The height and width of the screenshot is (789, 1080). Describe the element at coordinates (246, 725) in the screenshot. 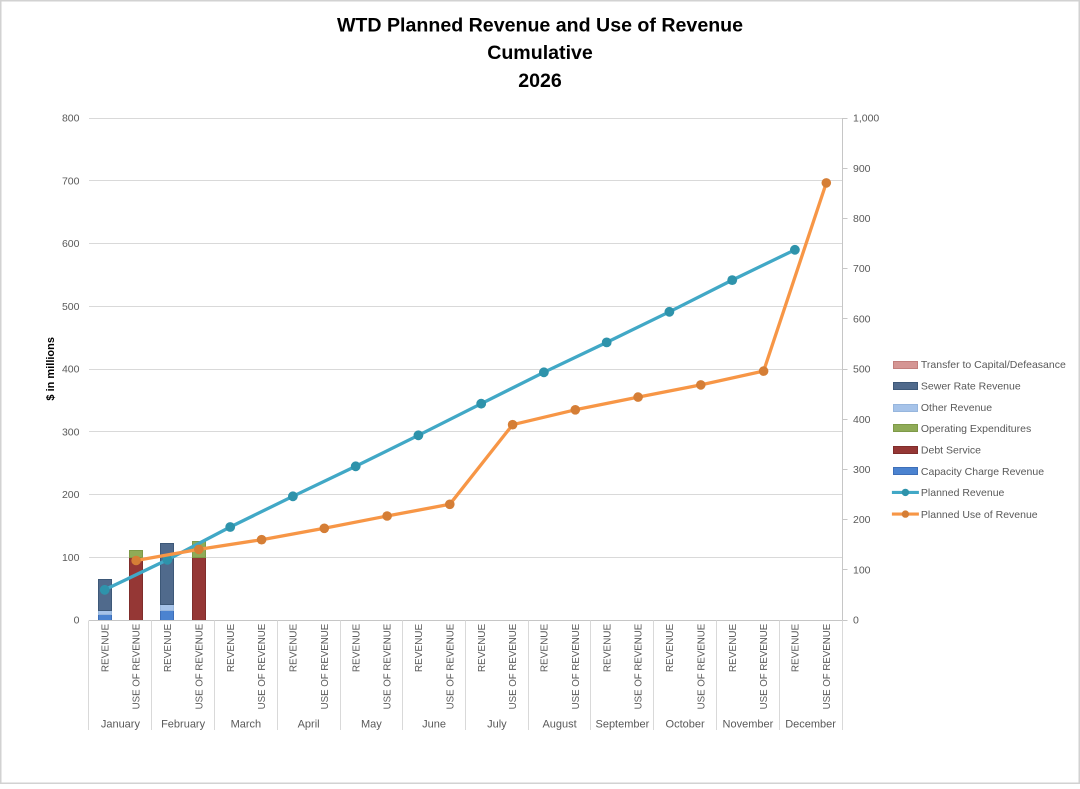

I see `svg-text: March` at that location.